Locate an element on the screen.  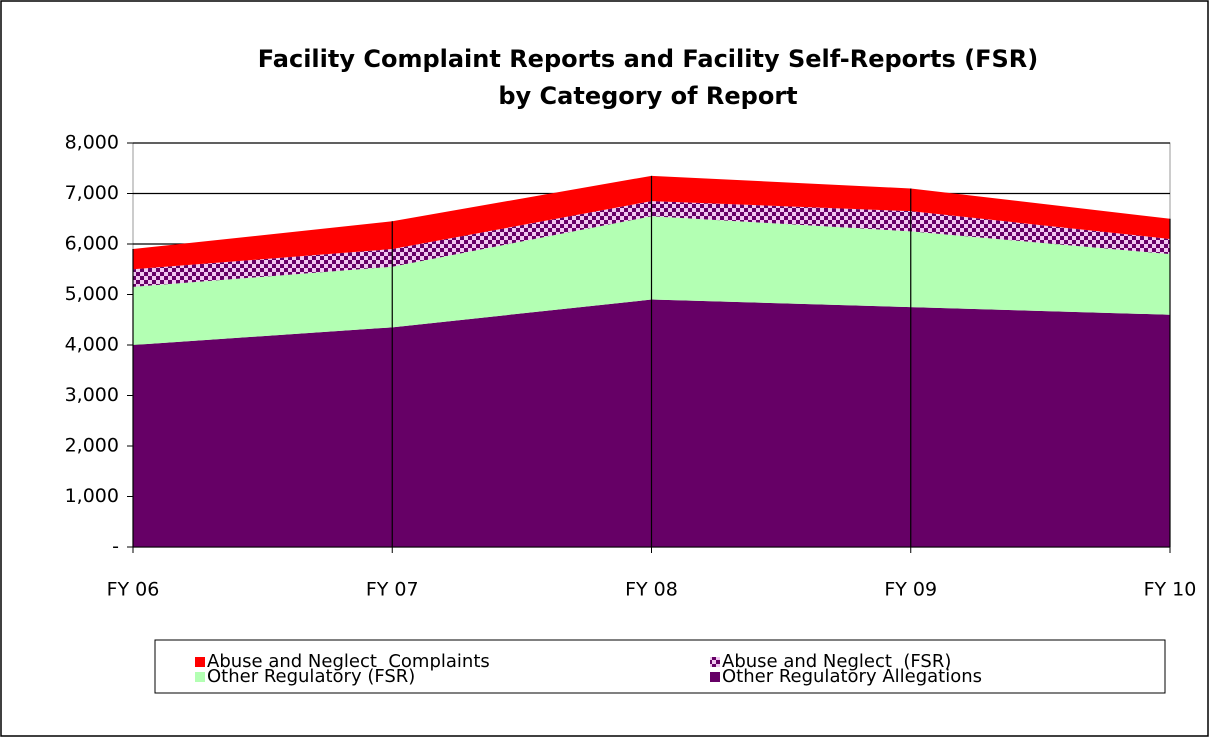
legend is located at coordinates (660, 666).